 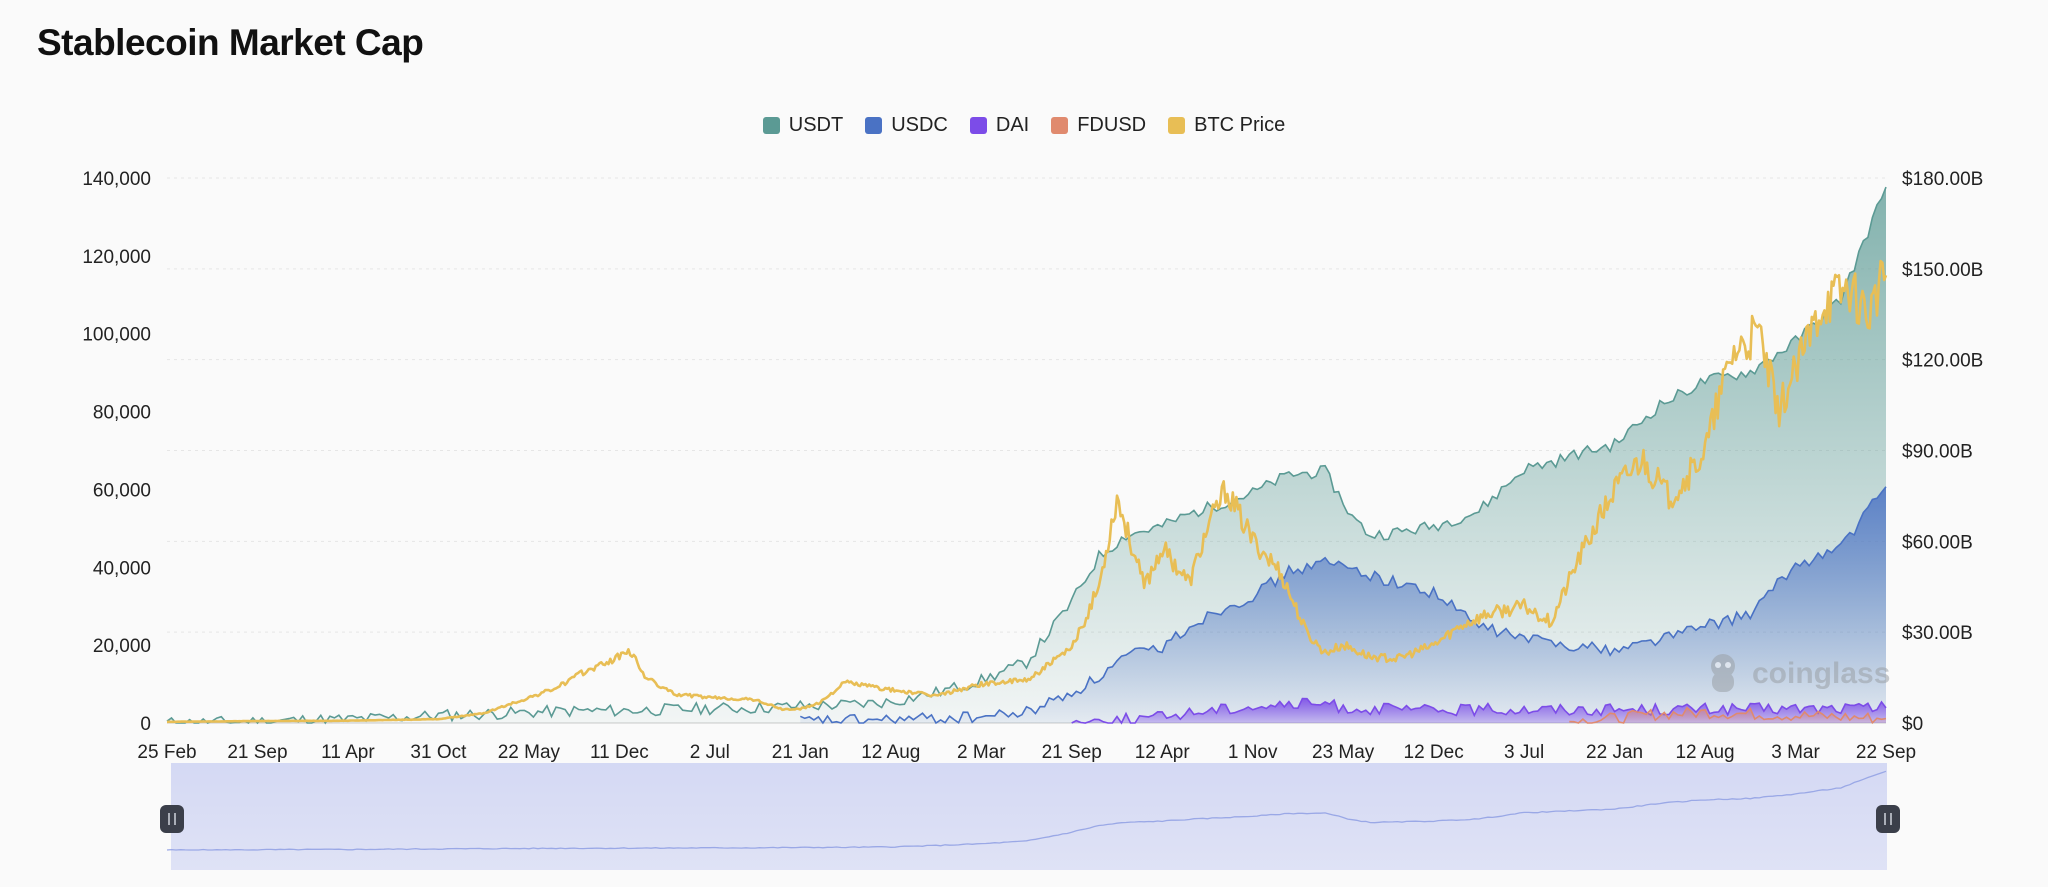 What do you see at coordinates (1942, 179) in the screenshot?
I see `y-right-tick-label: $180.00B` at bounding box center [1942, 179].